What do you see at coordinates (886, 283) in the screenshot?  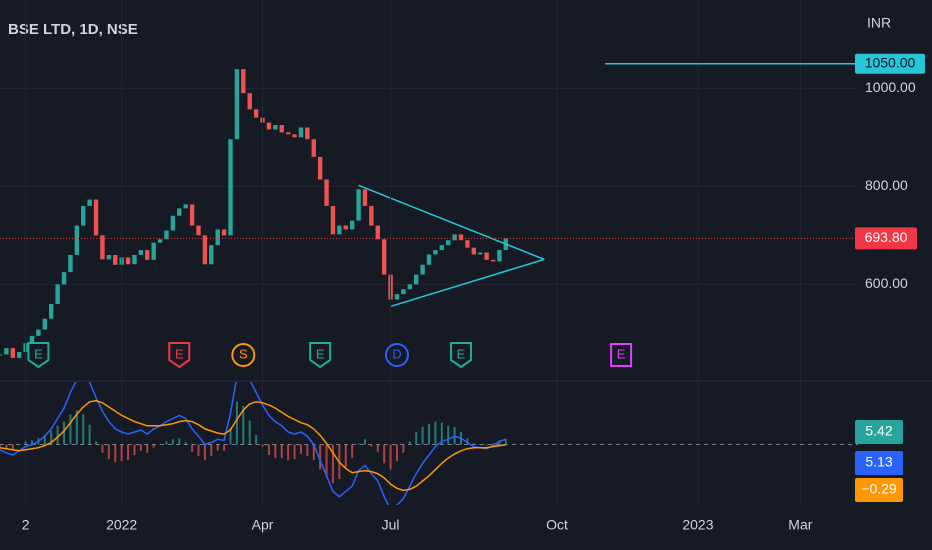 I see `y-tick-label: 600.00` at bounding box center [886, 283].